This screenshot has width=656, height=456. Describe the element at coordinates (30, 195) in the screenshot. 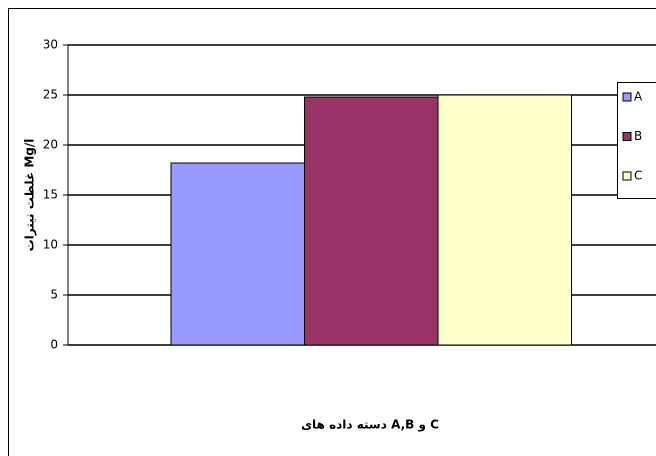

I see `y-axis-label: غلظت نیترات Mg/l` at that location.